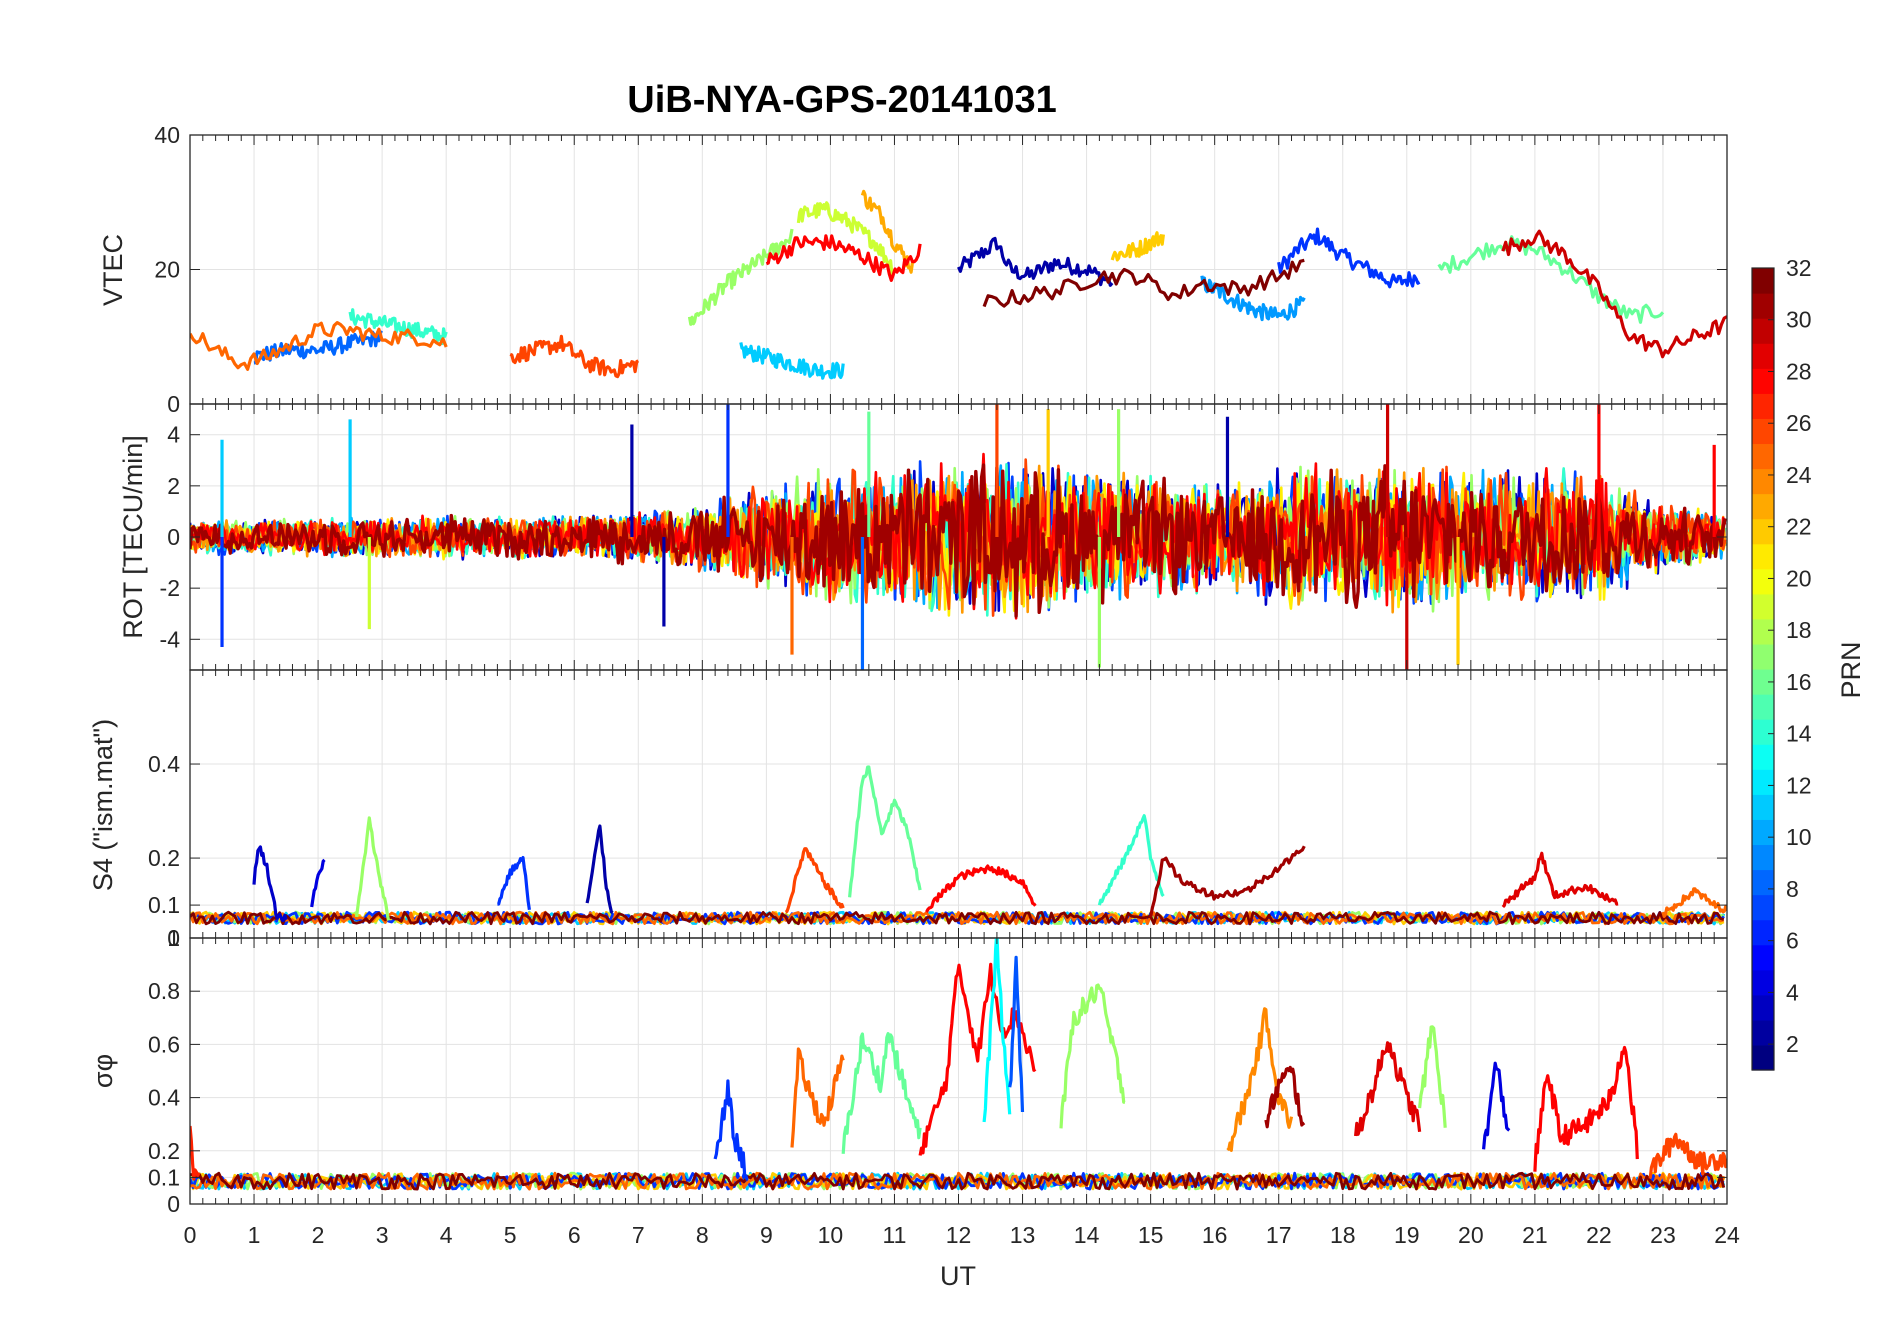 Image resolution: width=1902 pixels, height=1330 pixels. I want to click on rot-y-tick-label: 2, so click(173, 486).